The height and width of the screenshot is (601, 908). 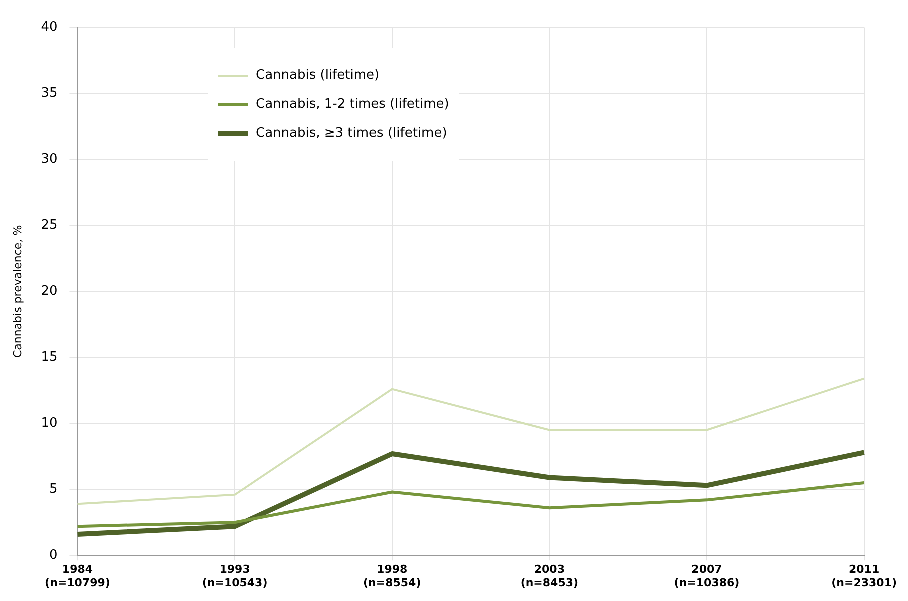 I want to click on y-axis-title: Cannabis prevalence, %, so click(x=17, y=291).